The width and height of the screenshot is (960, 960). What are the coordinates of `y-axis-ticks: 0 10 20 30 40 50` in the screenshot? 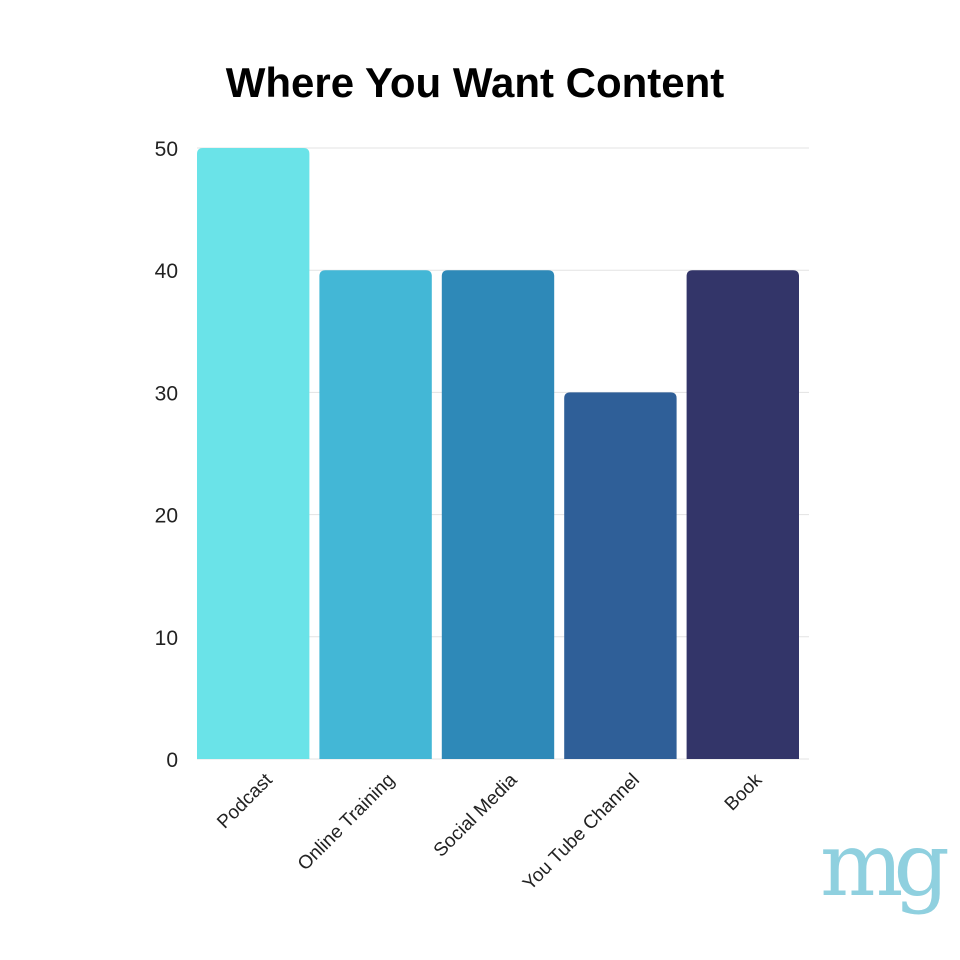 It's located at (166, 455).